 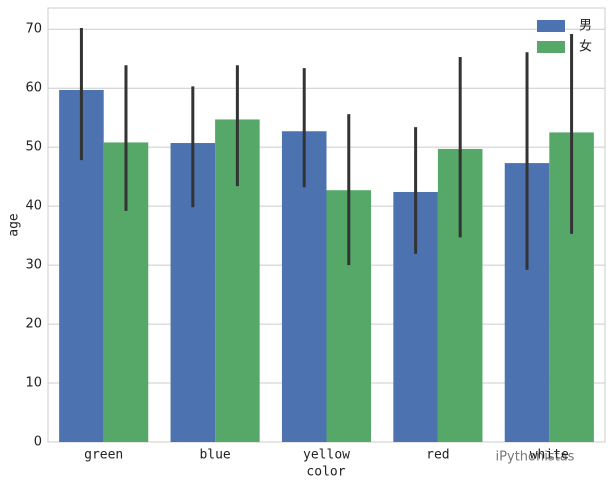 I want to click on y-tick-label: 20, so click(x=33, y=324).